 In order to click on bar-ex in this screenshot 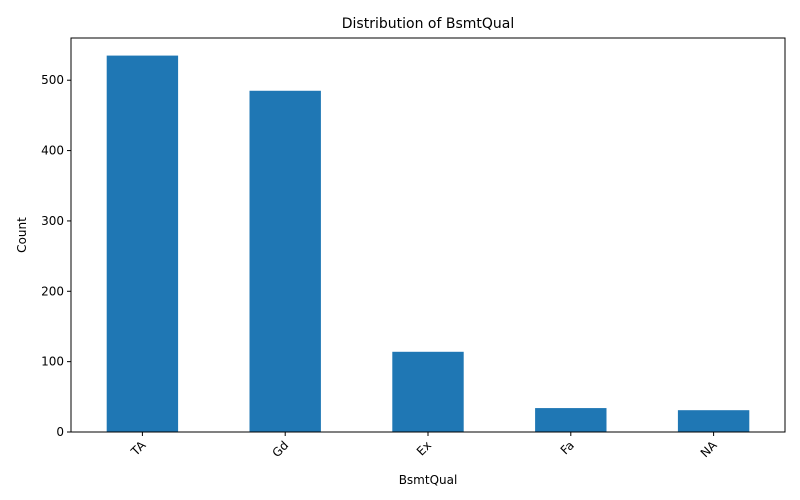, I will do `click(428, 391)`.